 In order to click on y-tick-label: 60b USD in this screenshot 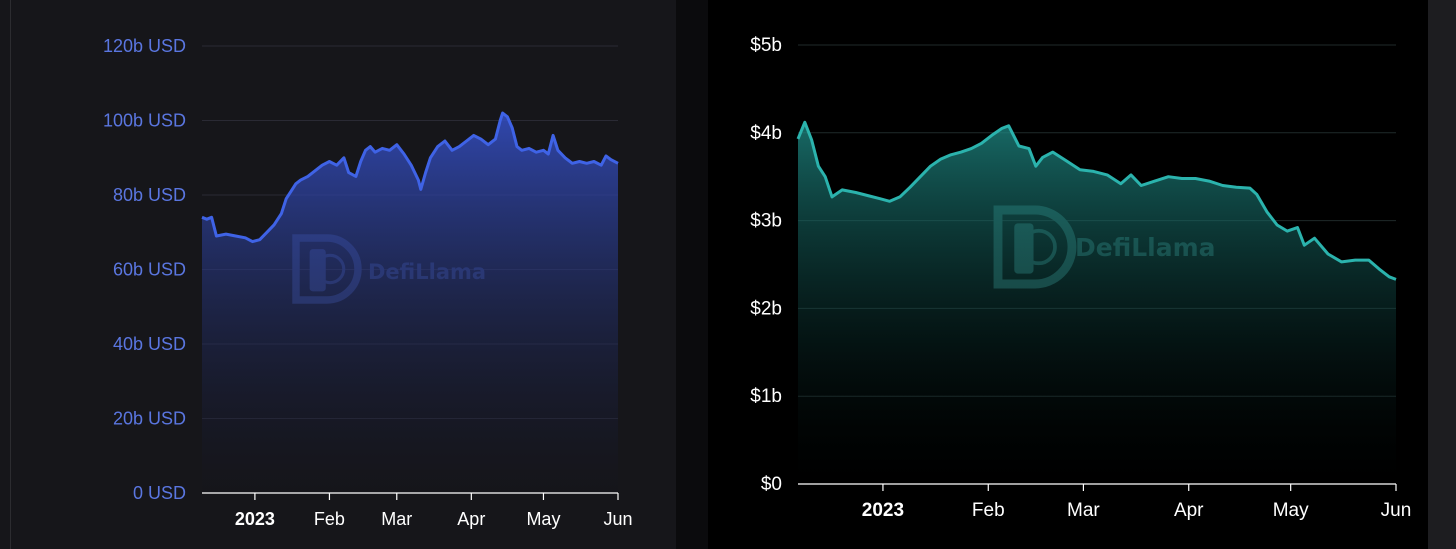, I will do `click(149, 270)`.